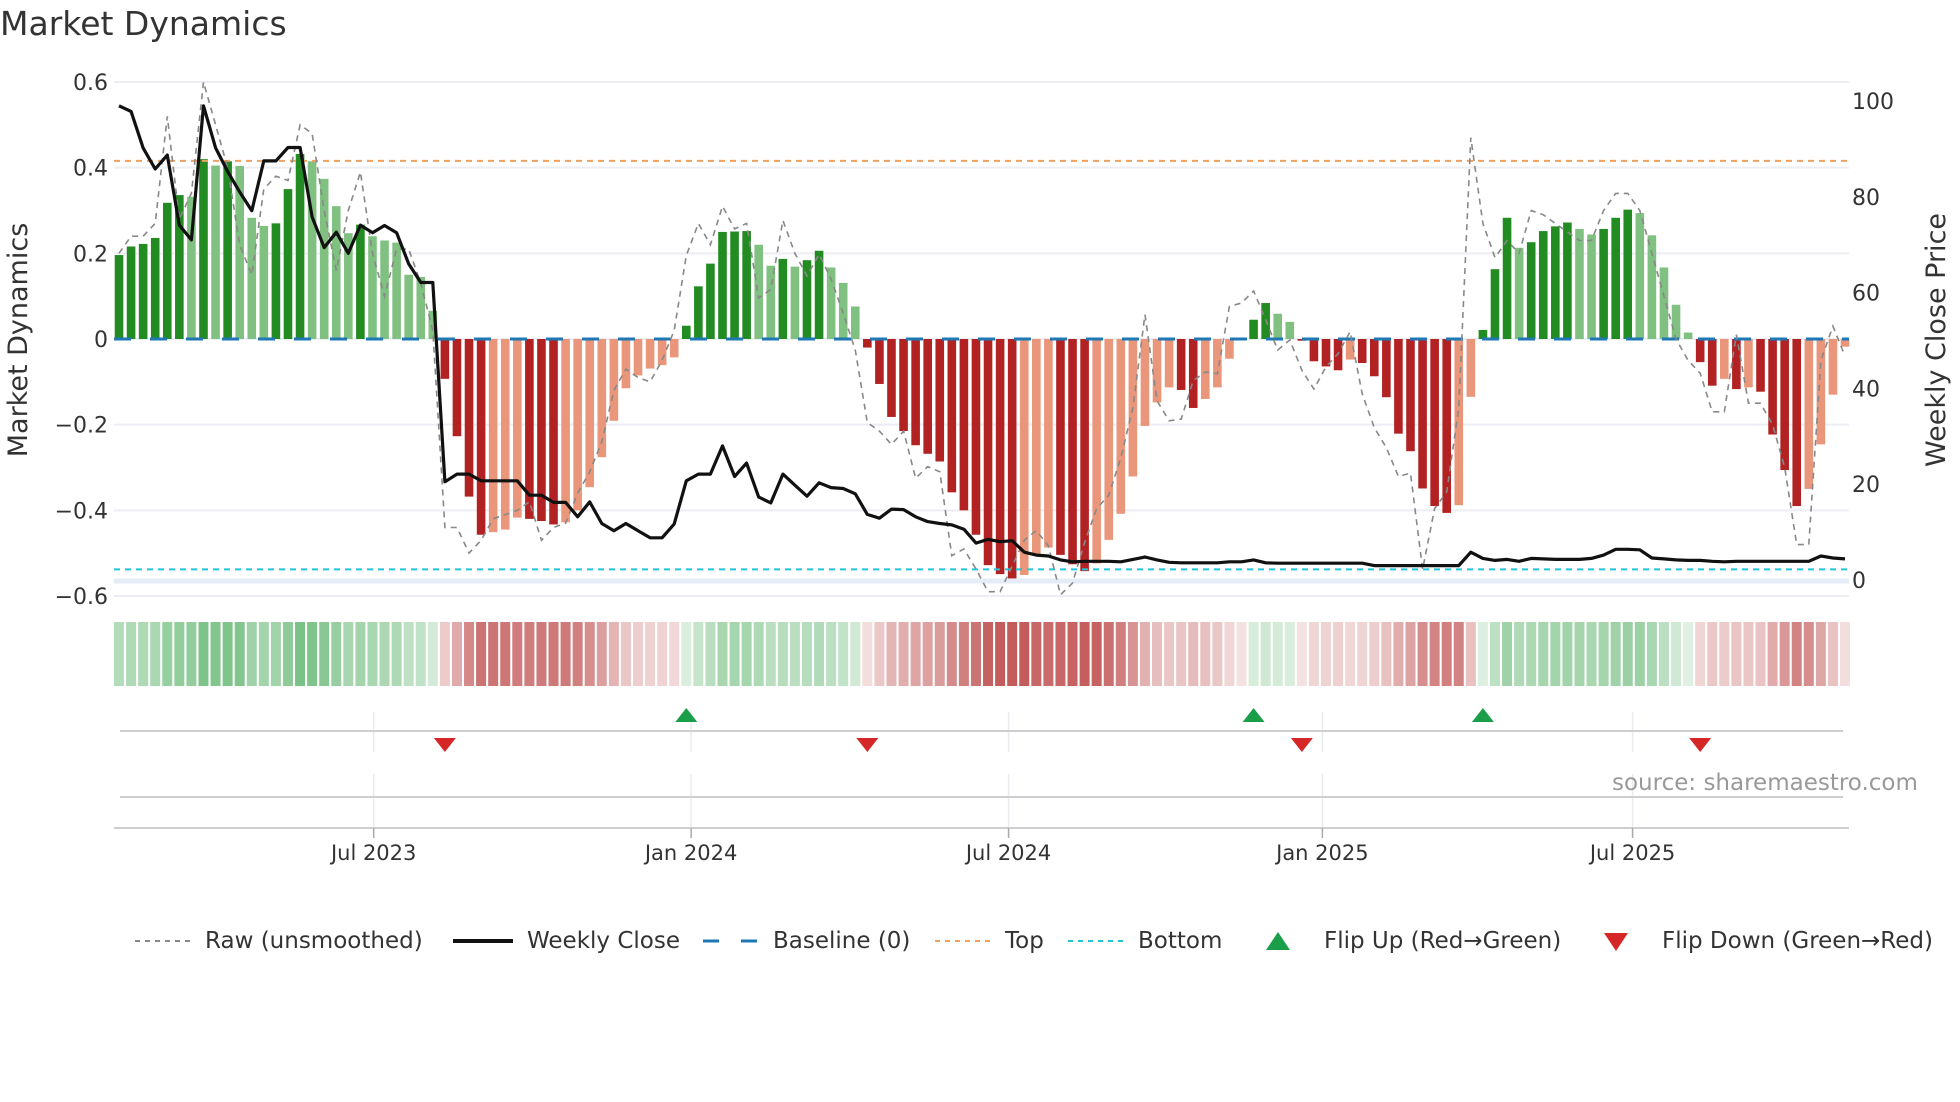 The width and height of the screenshot is (1960, 1102). Describe the element at coordinates (1866, 389) in the screenshot. I see `y2-tick-label: 40` at that location.